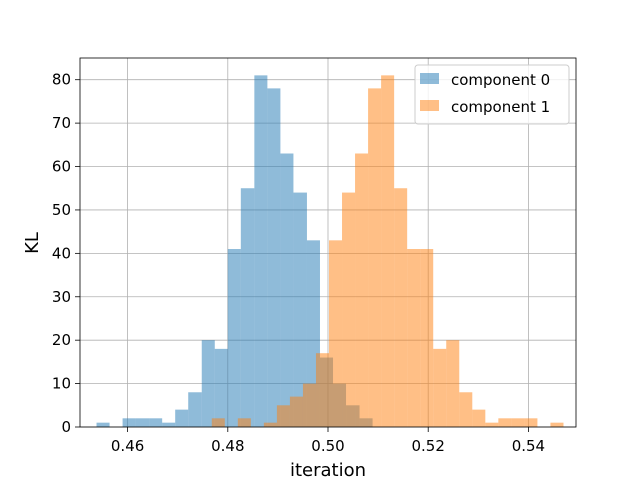 This screenshot has width=640, height=480. What do you see at coordinates (66, 427) in the screenshot?
I see `y-tick-label: 0` at bounding box center [66, 427].